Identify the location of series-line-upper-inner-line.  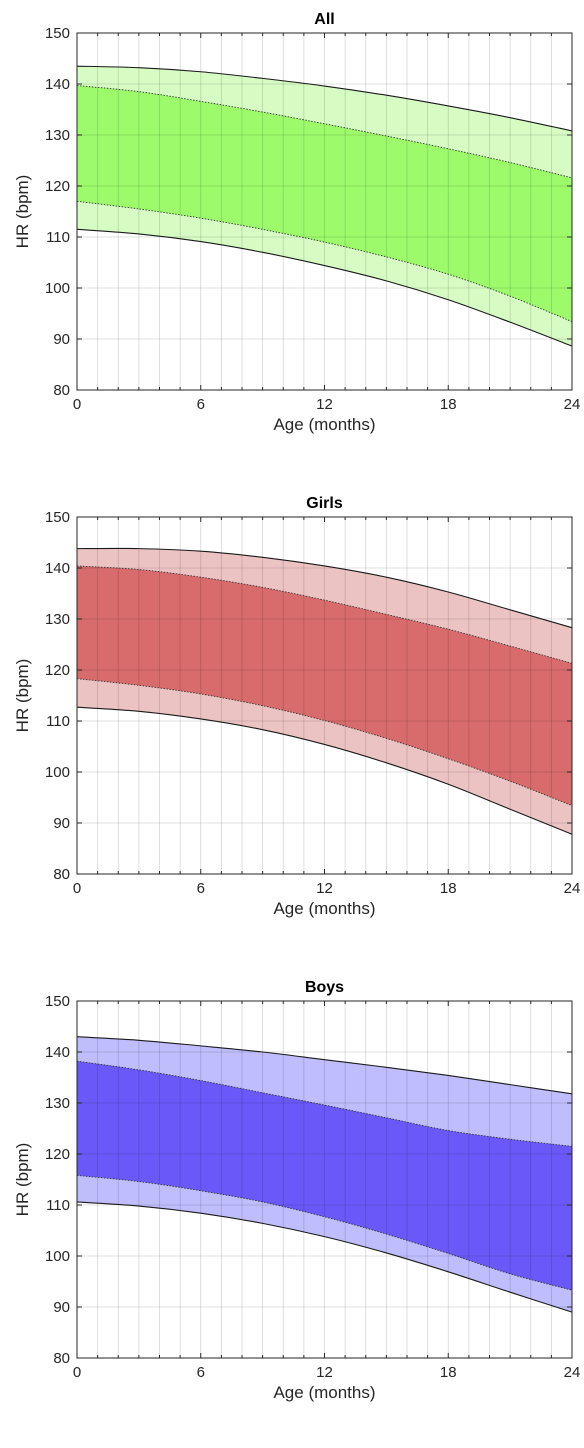
(324, 614).